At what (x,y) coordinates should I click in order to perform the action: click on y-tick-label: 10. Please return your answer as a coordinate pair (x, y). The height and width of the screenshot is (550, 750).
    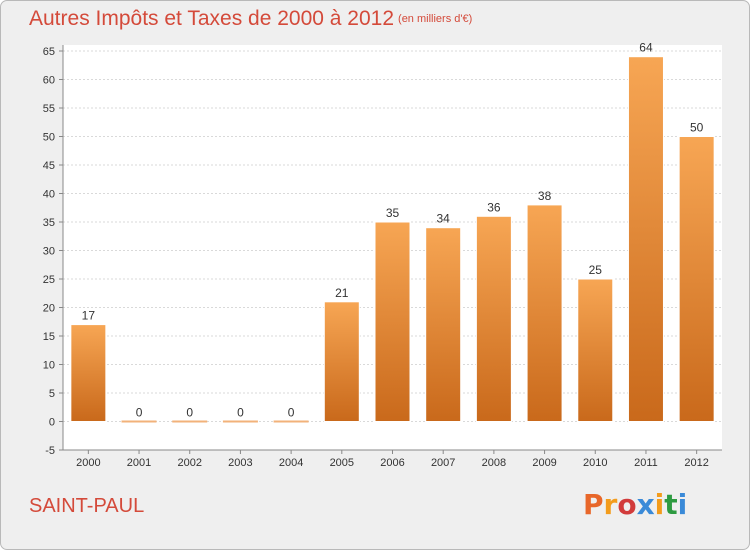
    Looking at the image, I should click on (49, 366).